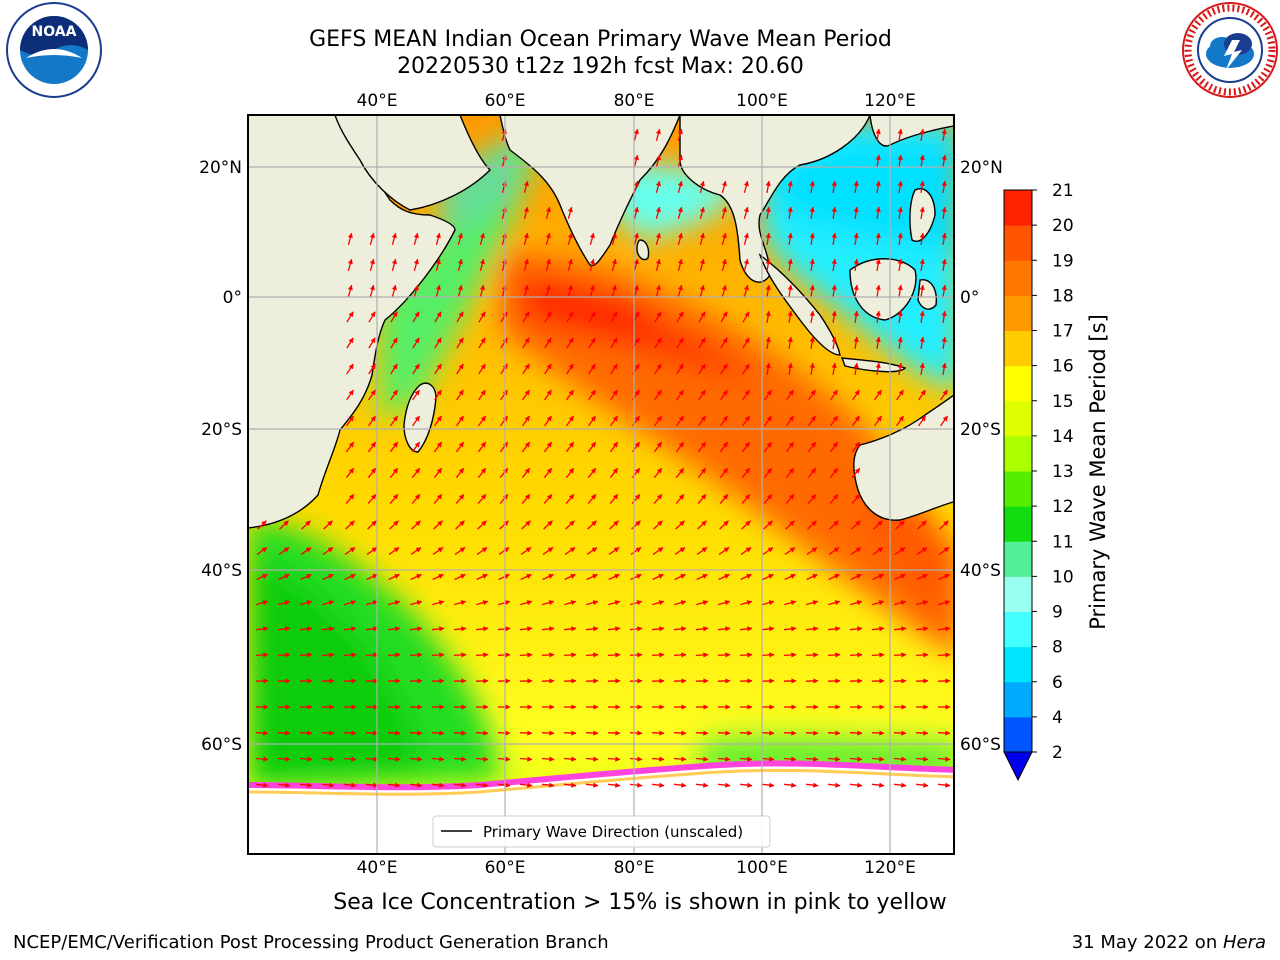  I want to click on lat-tick-label: 60°S, so click(221, 745).